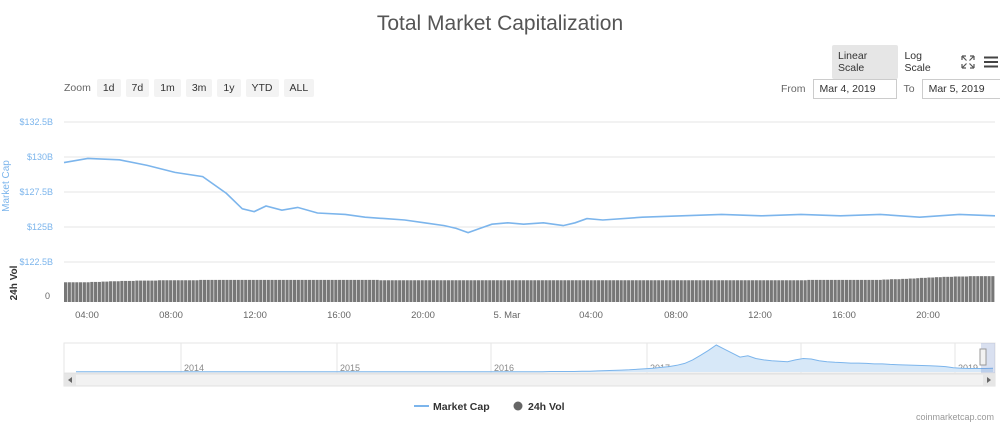  Describe the element at coordinates (954, 417) in the screenshot. I see `credit-text: coinmarketcap.com` at that location.